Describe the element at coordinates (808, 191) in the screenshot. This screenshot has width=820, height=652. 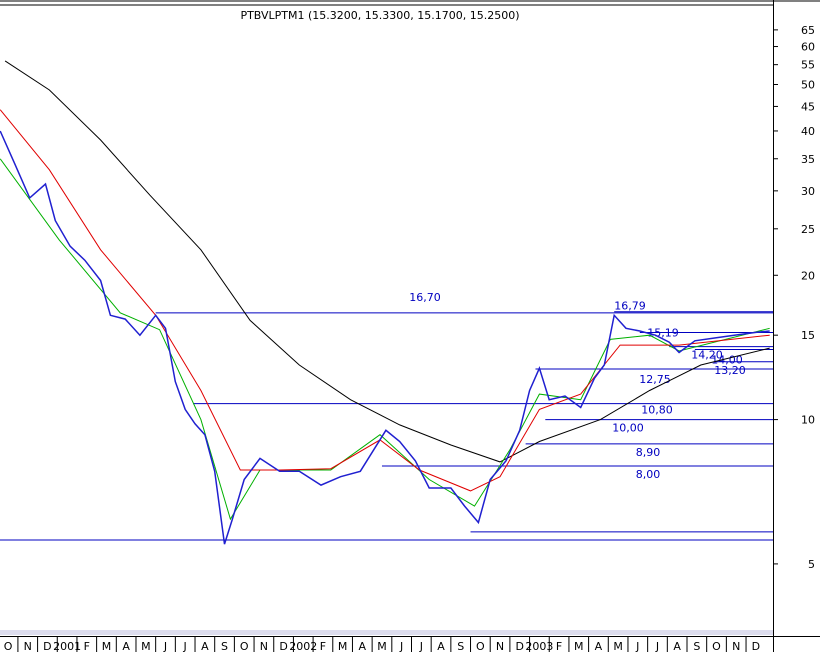
I see `y-tick-label: 30` at that location.